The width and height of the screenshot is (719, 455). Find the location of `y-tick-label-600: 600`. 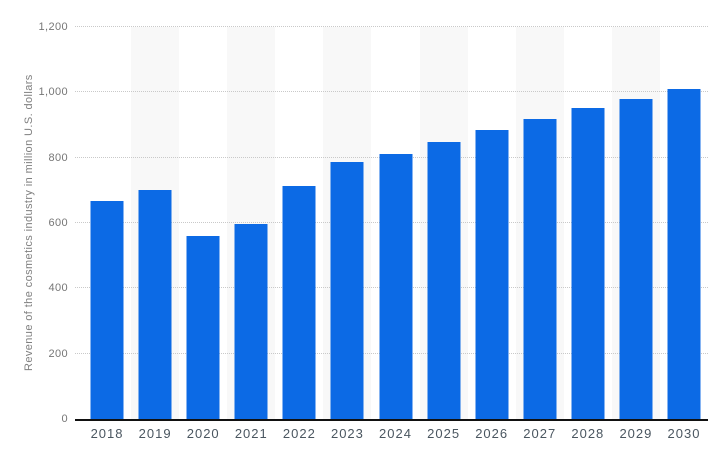

y-tick-label-600: 600 is located at coordinates (58, 223).